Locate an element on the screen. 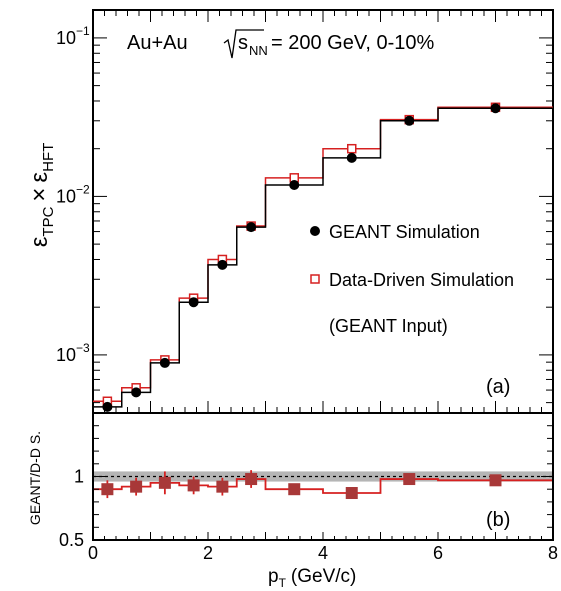 This screenshot has width=561, height=591. legend-note: (GEANT Input) is located at coordinates (388, 326).